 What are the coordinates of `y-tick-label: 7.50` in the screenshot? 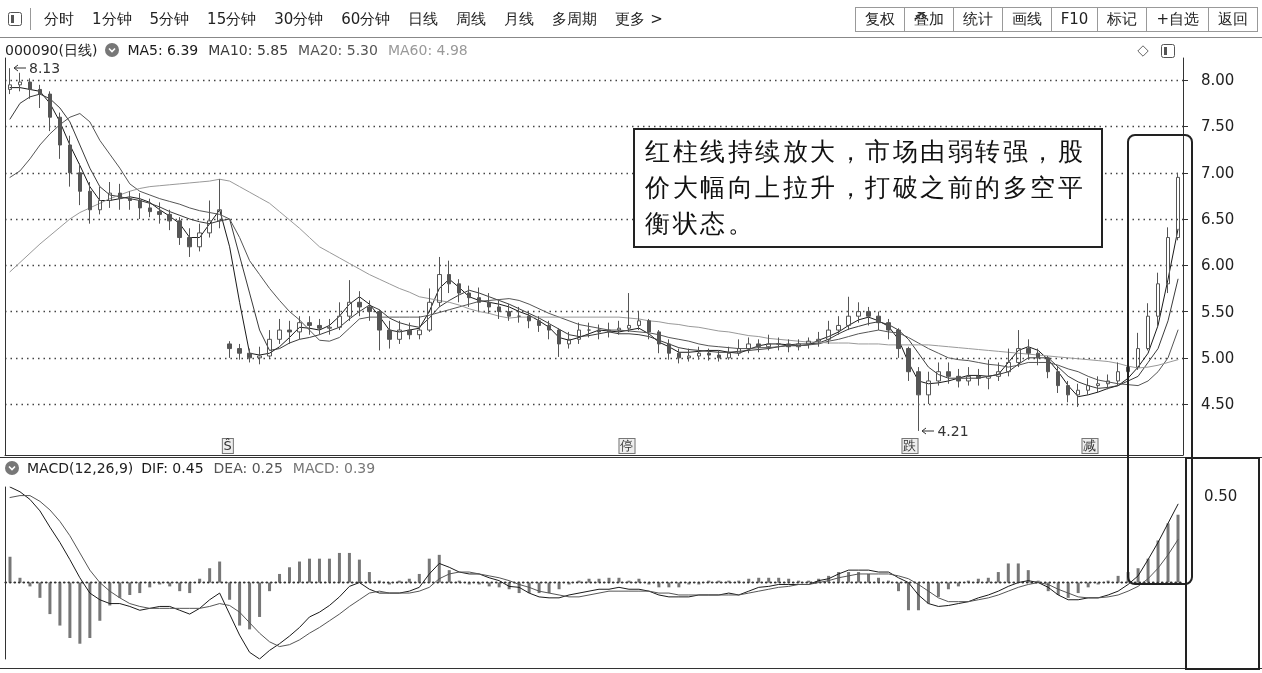 It's located at (1218, 126).